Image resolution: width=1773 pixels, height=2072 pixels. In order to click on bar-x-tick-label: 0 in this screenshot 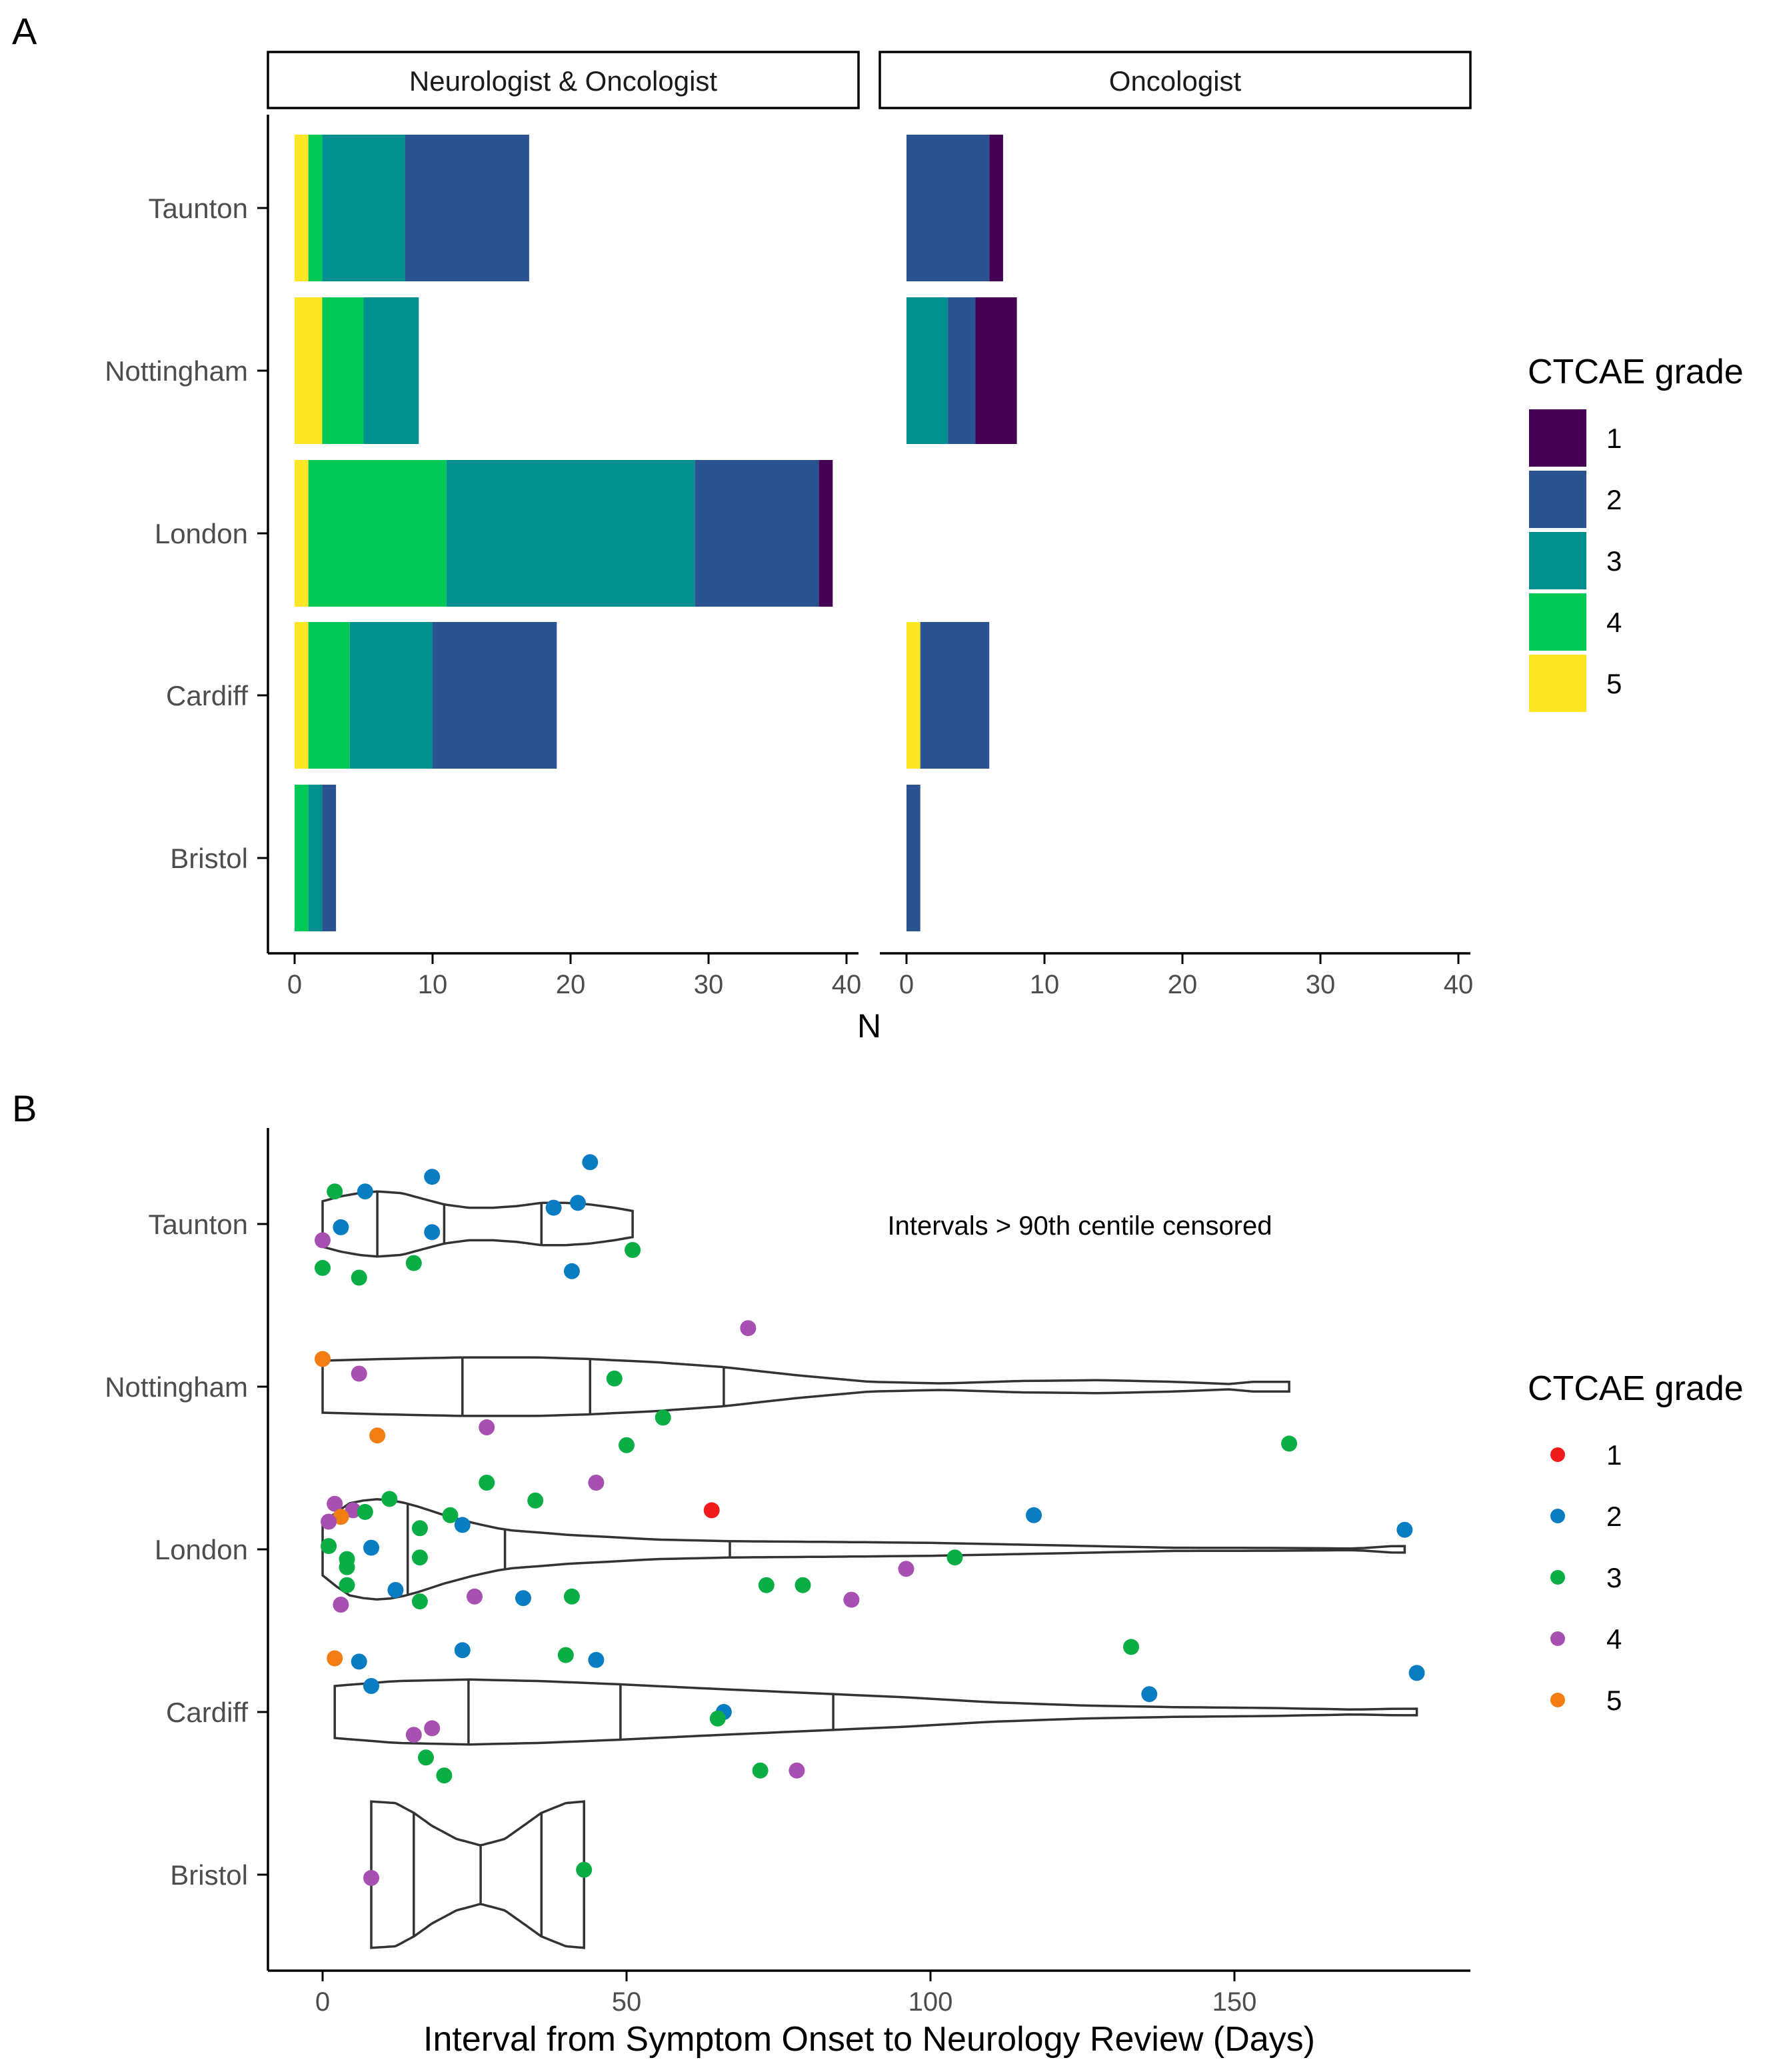, I will do `click(907, 984)`.